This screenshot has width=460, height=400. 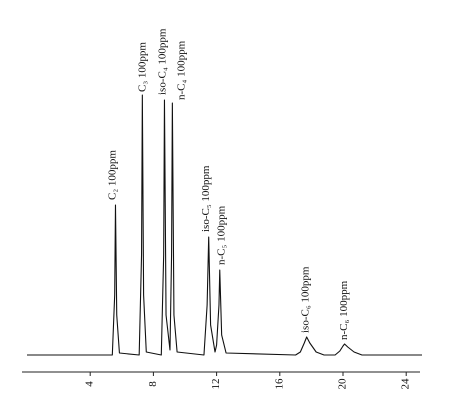 What do you see at coordinates (343, 384) in the screenshot?
I see `x-tick-label: 20` at bounding box center [343, 384].